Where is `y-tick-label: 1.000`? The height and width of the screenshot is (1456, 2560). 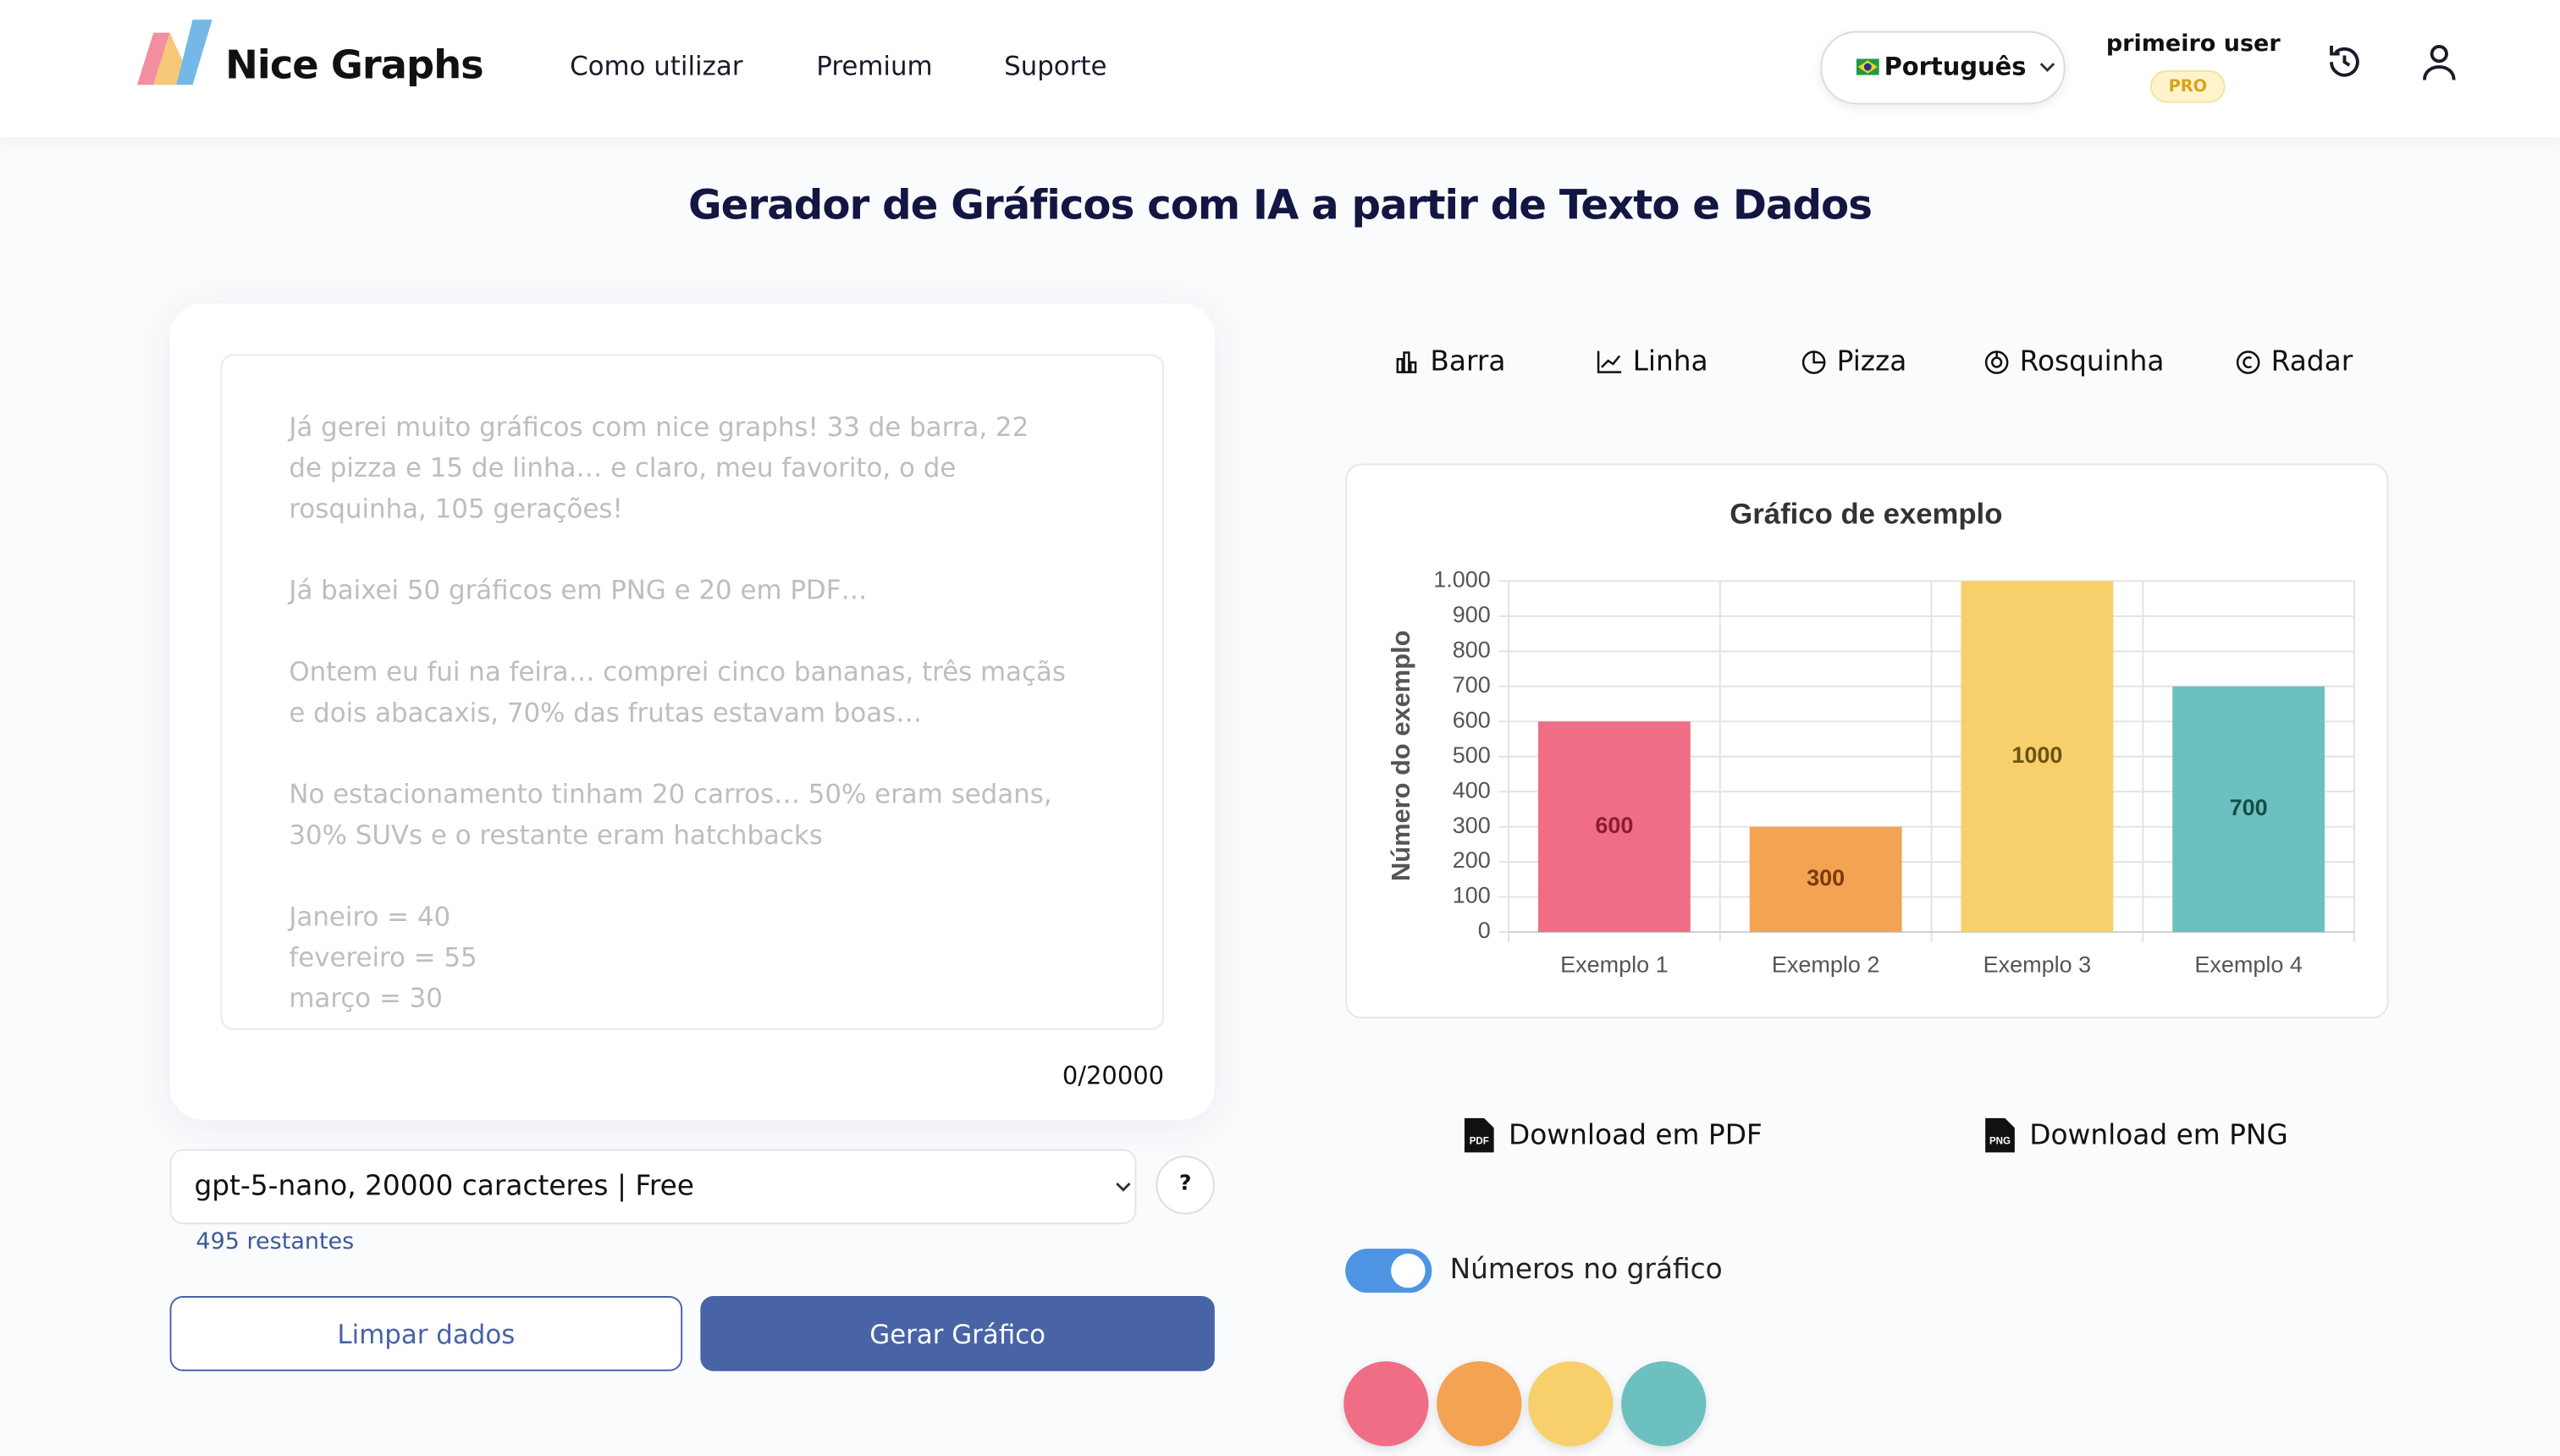 y-tick-label: 1.000 is located at coordinates (1462, 580).